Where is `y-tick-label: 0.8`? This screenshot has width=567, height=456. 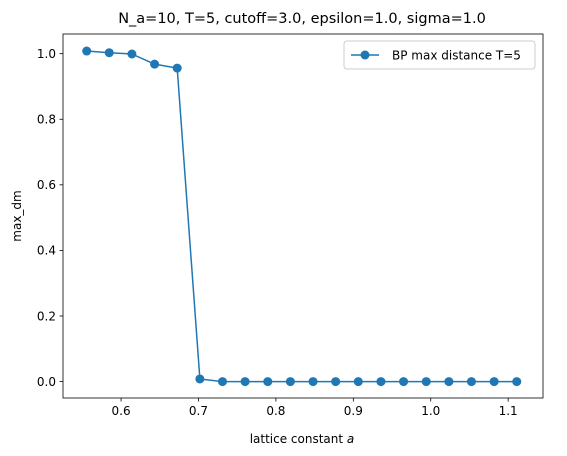
y-tick-label: 0.8 is located at coordinates (46, 120).